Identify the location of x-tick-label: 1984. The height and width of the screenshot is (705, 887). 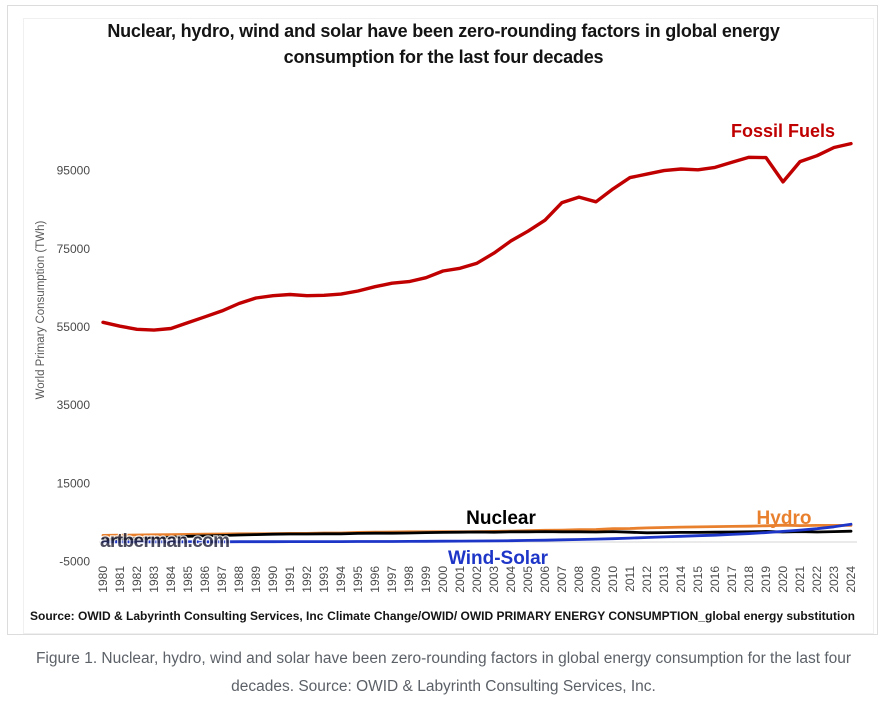
(171, 579).